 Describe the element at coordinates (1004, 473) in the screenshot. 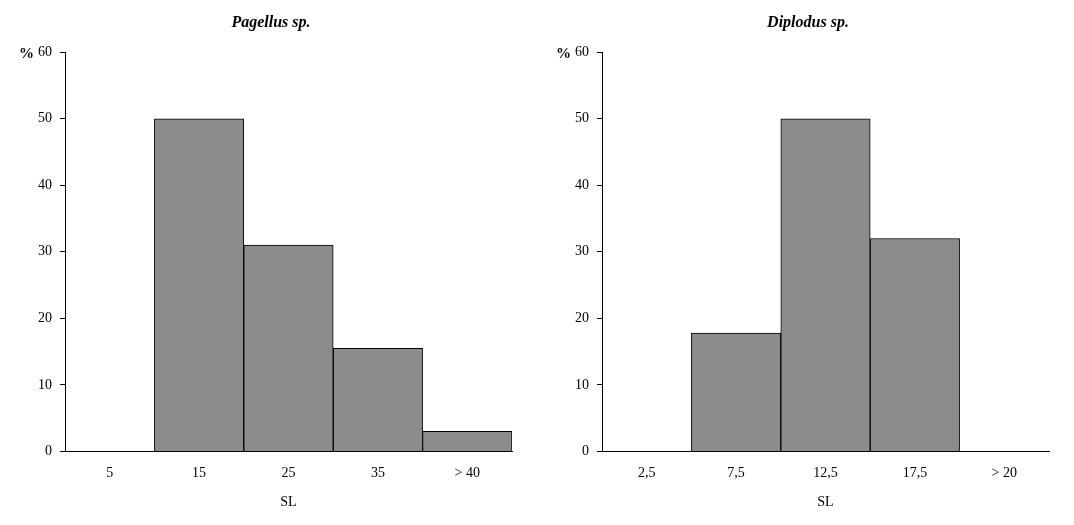

I see `x-tick-label: > 20` at that location.